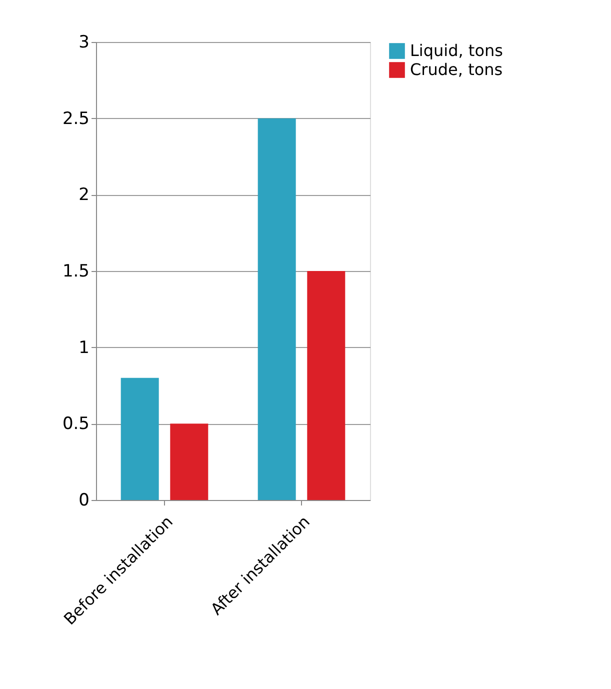 This screenshot has width=611, height=689. I want to click on legend-label: Liquid, tons, so click(456, 50).